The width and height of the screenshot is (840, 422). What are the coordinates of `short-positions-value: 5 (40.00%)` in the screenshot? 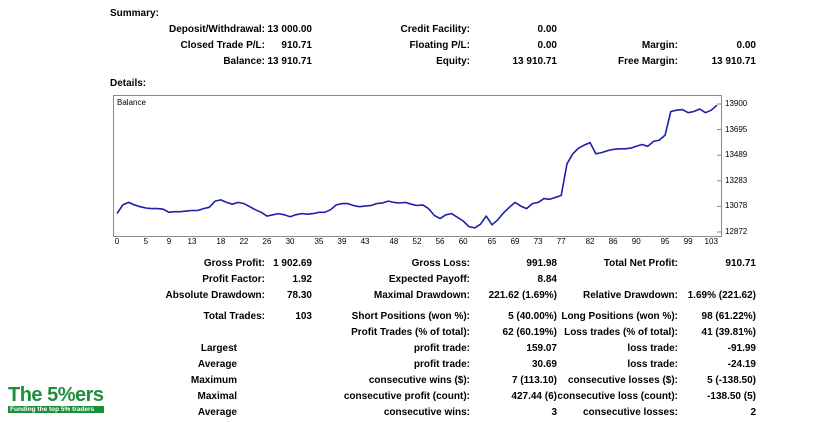 It's located at (532, 316).